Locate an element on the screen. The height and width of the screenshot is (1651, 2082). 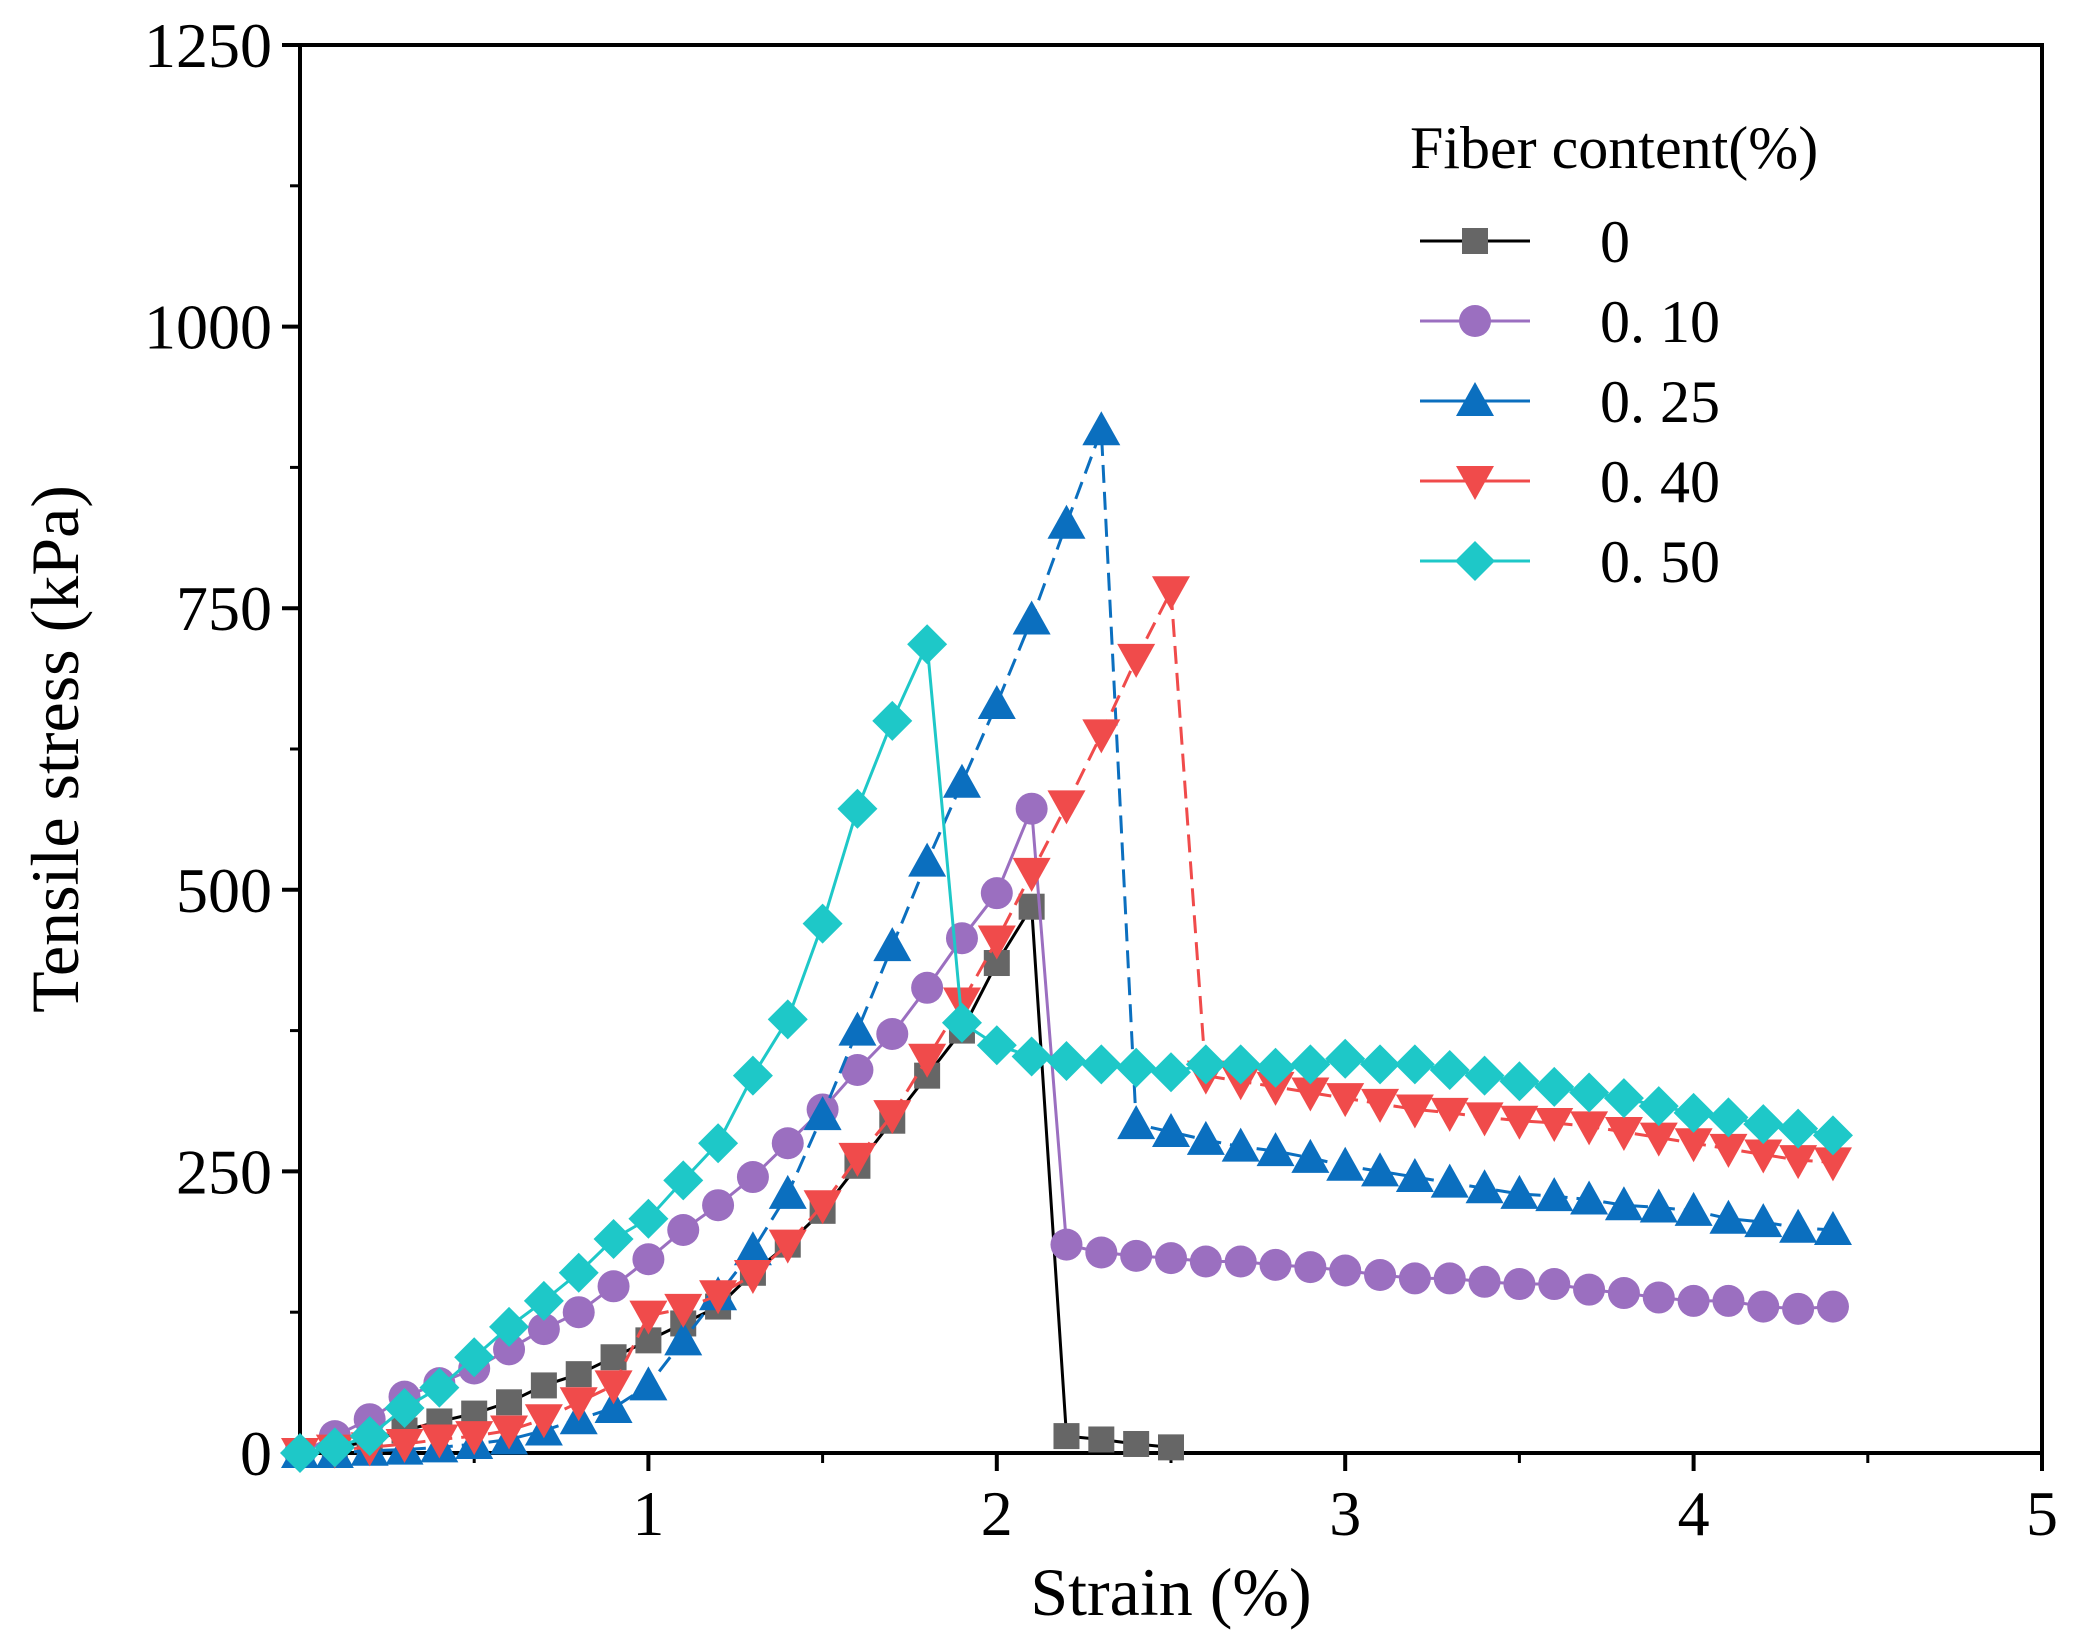
legend-item-0.40: 0. 40 is located at coordinates (1570, 482).